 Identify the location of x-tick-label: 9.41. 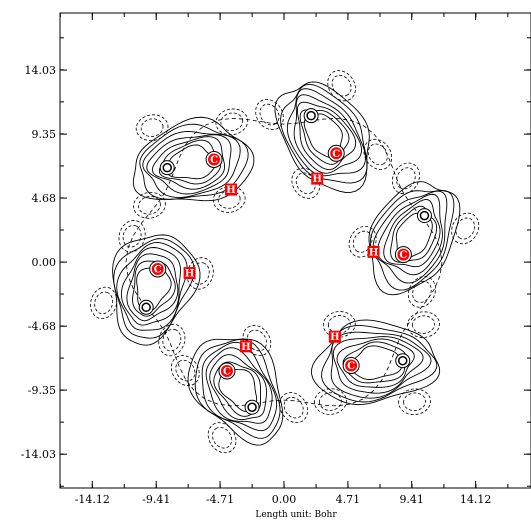
(411, 499).